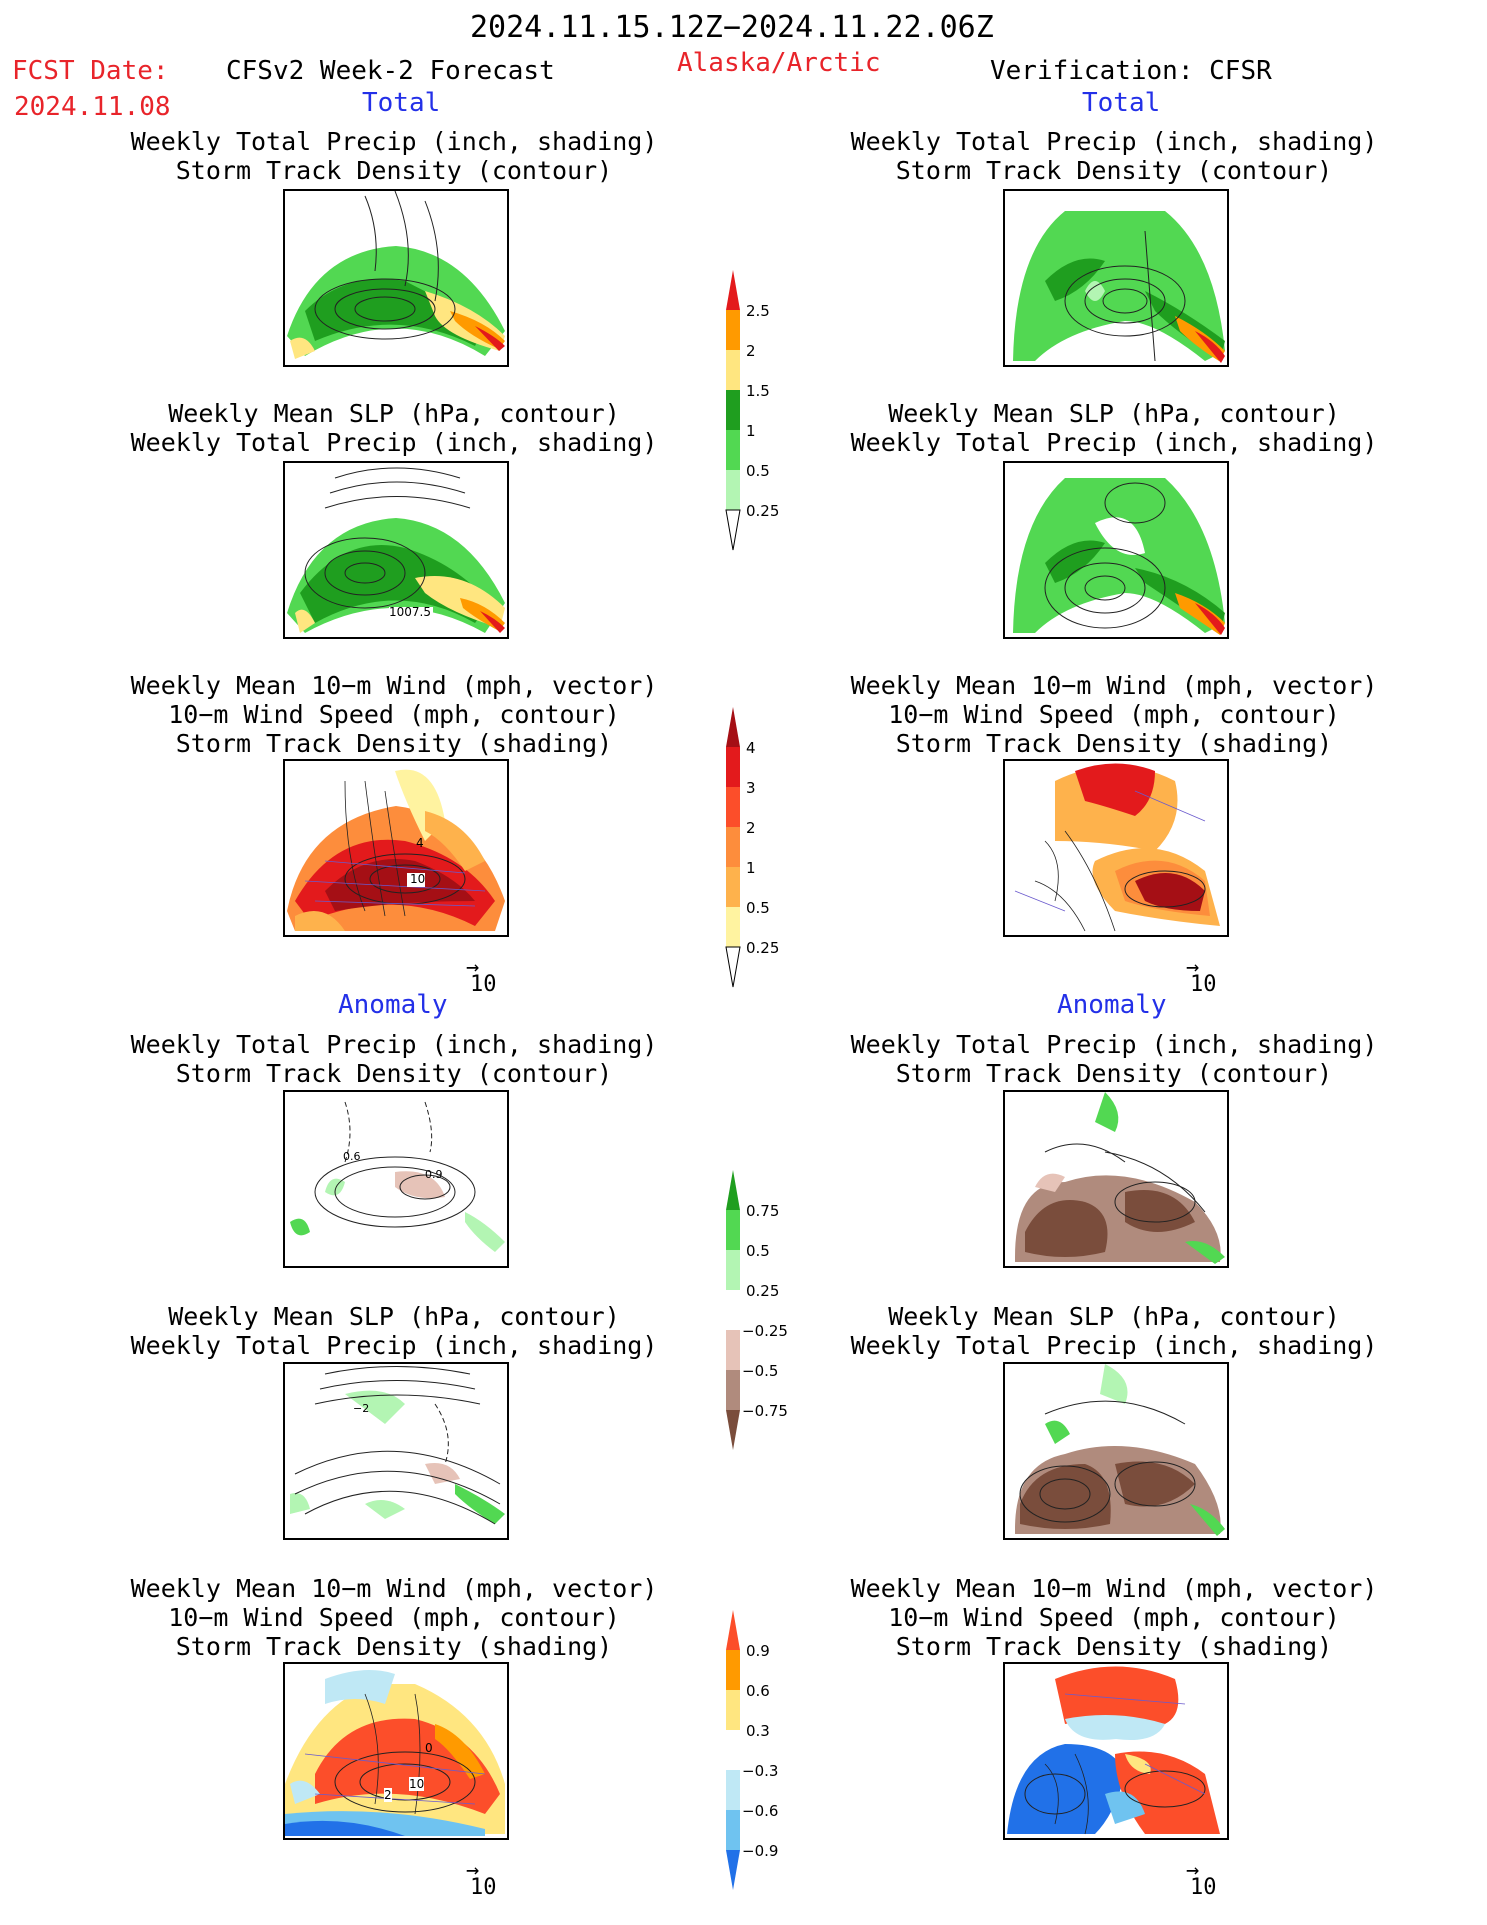 This screenshot has width=1487, height=1925. What do you see at coordinates (1116, 848) in the screenshot?
I see `map-panel-wind-verif` at bounding box center [1116, 848].